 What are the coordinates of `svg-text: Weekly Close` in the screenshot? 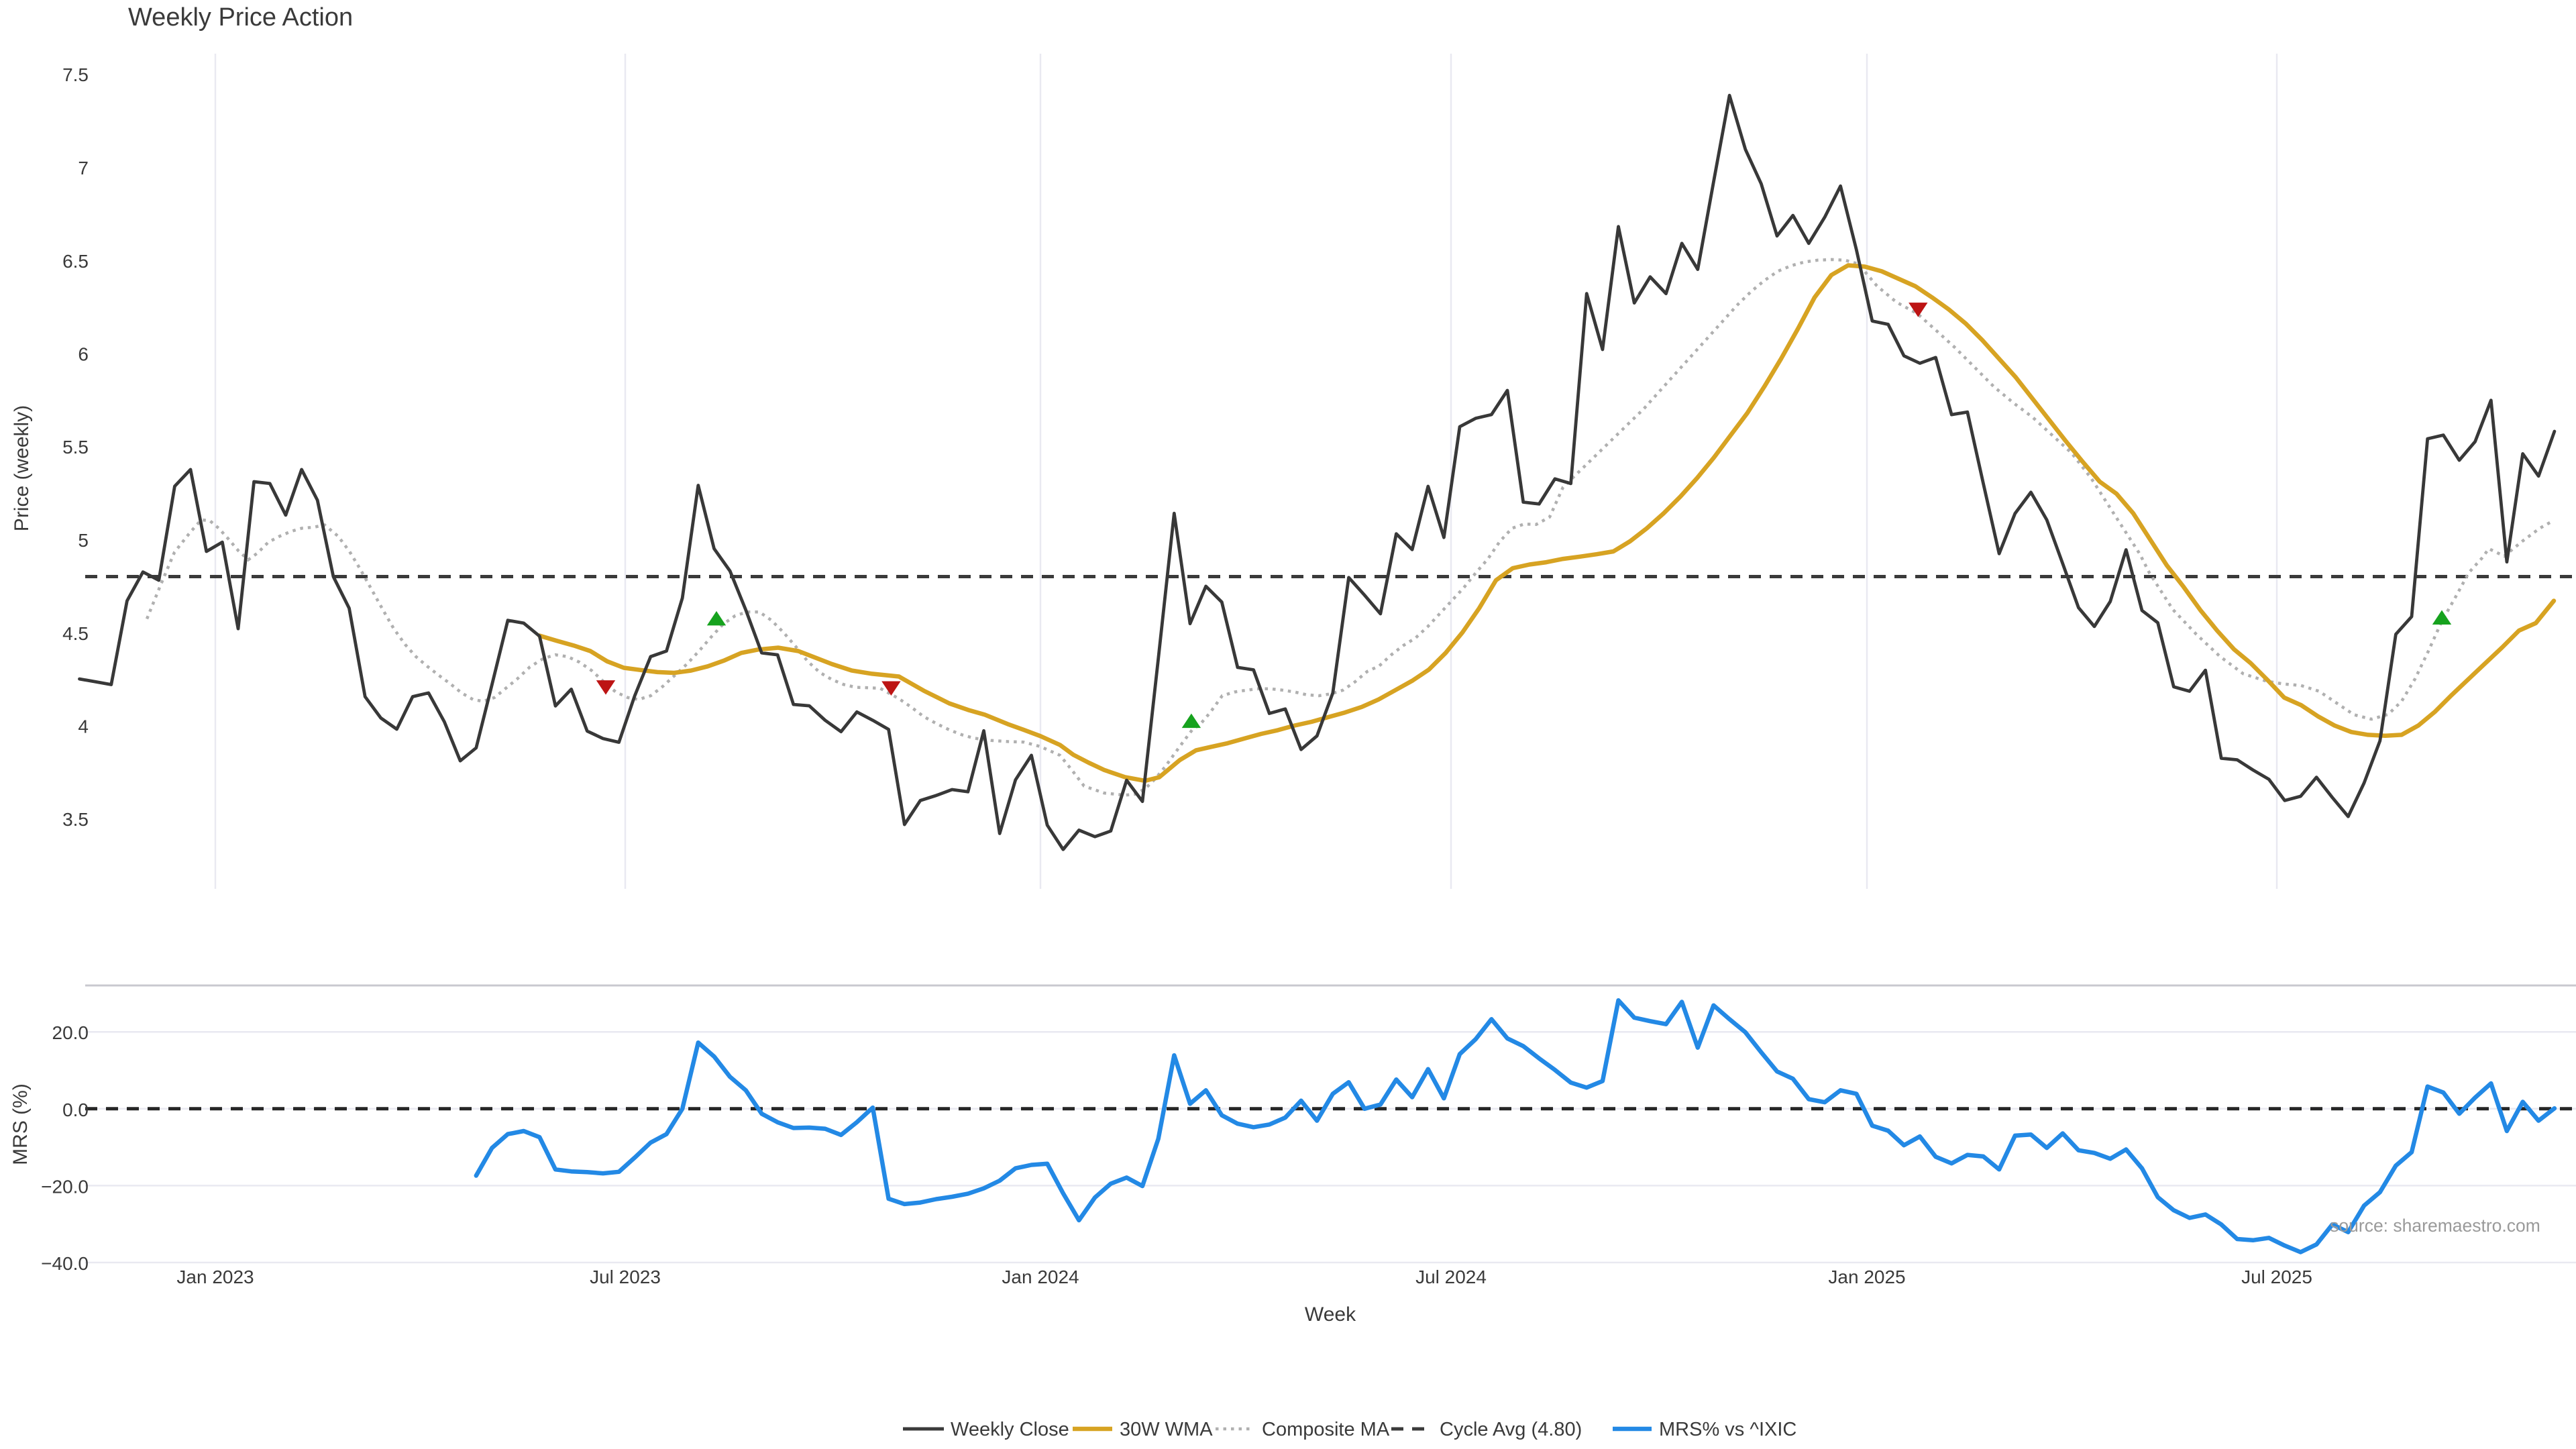 It's located at (1010, 1429).